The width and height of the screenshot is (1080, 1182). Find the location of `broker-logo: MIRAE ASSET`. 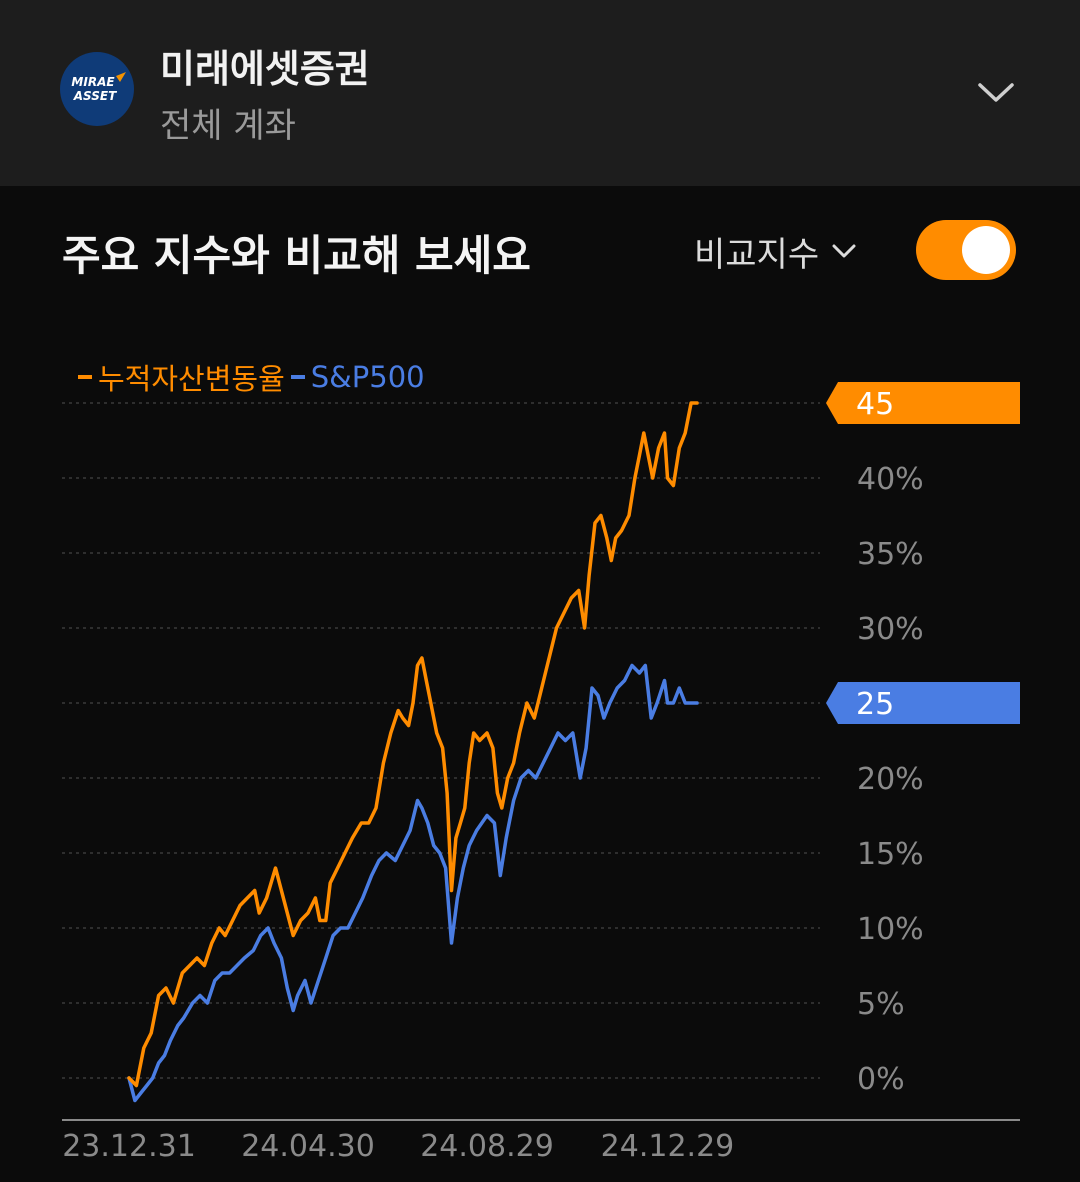

broker-logo: MIRAE ASSET is located at coordinates (97, 89).